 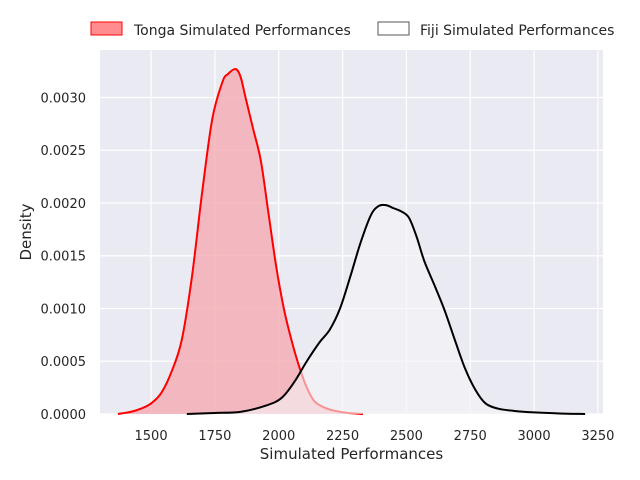 What do you see at coordinates (342, 436) in the screenshot?
I see `x-tick-label: 2250` at bounding box center [342, 436].